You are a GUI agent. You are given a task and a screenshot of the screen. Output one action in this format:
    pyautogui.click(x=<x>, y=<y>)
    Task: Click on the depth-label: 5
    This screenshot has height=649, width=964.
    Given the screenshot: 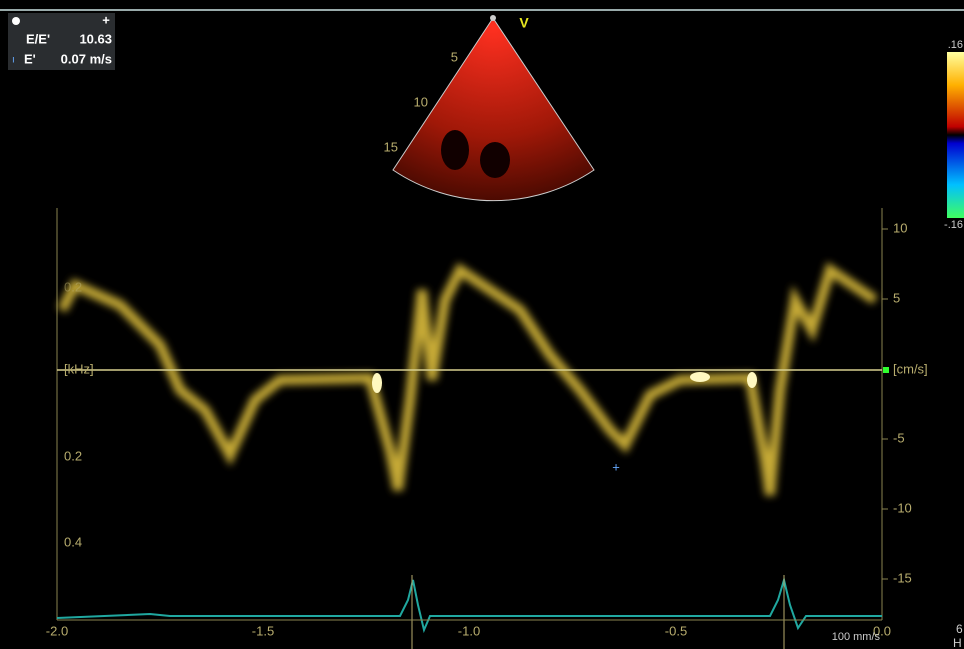 What is the action you would take?
    pyautogui.click(x=454, y=56)
    